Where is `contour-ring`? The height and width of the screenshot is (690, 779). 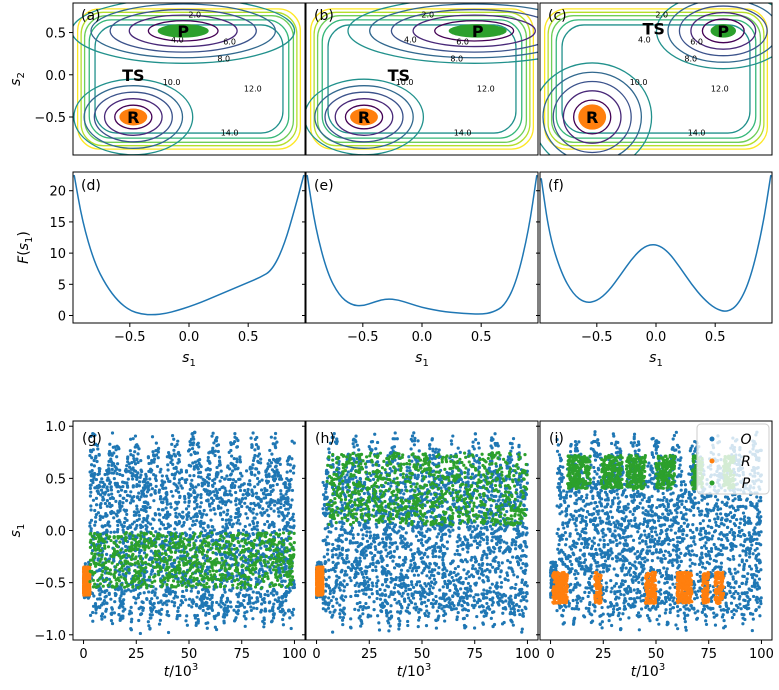 contour-ring is located at coordinates (189, 79).